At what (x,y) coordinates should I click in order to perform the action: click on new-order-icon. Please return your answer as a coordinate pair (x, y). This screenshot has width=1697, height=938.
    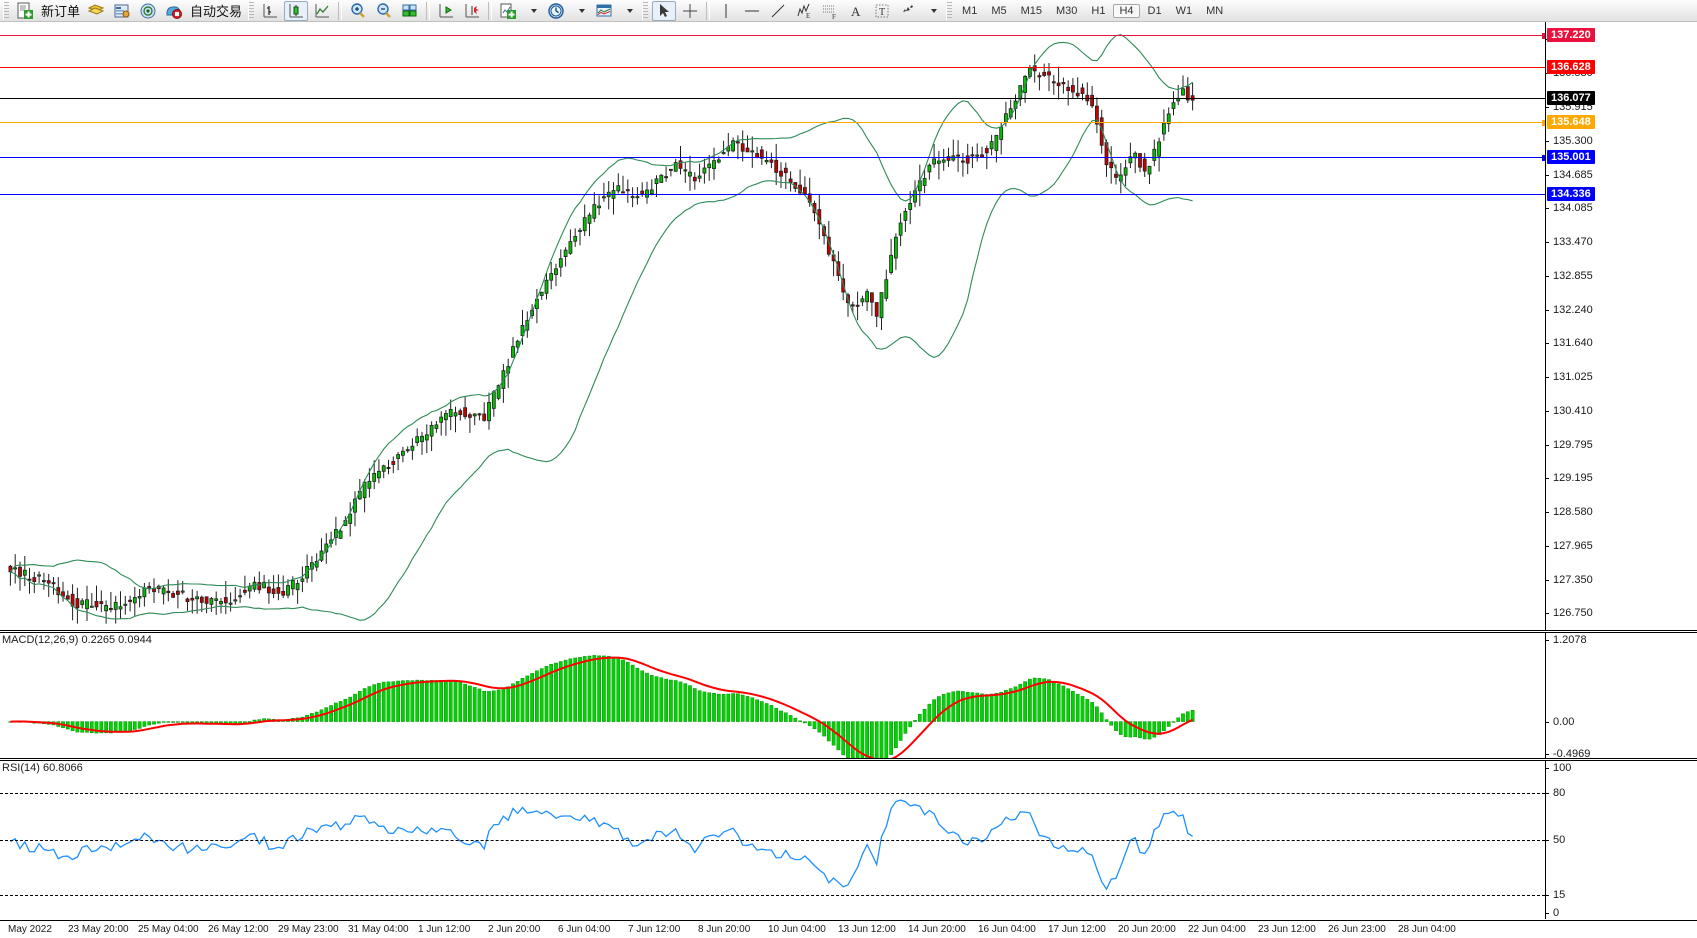
    Looking at the image, I should click on (25, 11).